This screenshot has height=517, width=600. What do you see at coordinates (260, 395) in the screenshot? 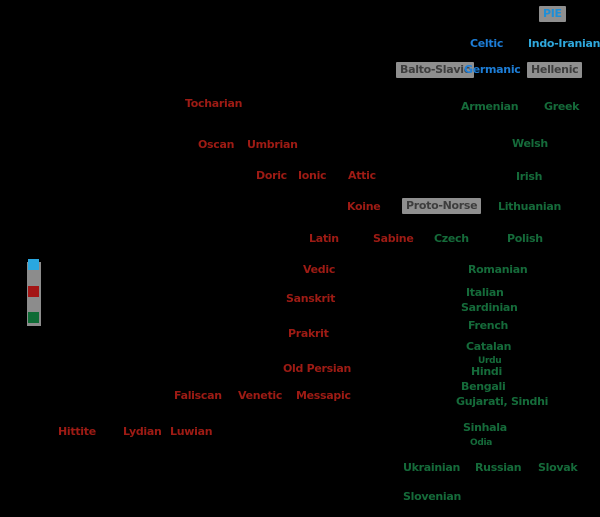
I see `node-label-venetic: Venetic` at bounding box center [260, 395].